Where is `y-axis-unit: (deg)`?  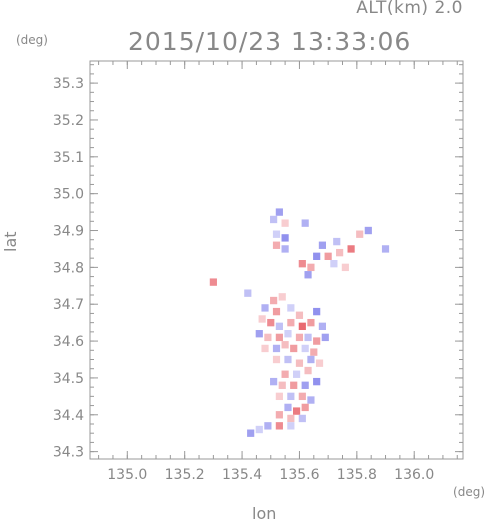 y-axis-unit: (deg) is located at coordinates (32, 40).